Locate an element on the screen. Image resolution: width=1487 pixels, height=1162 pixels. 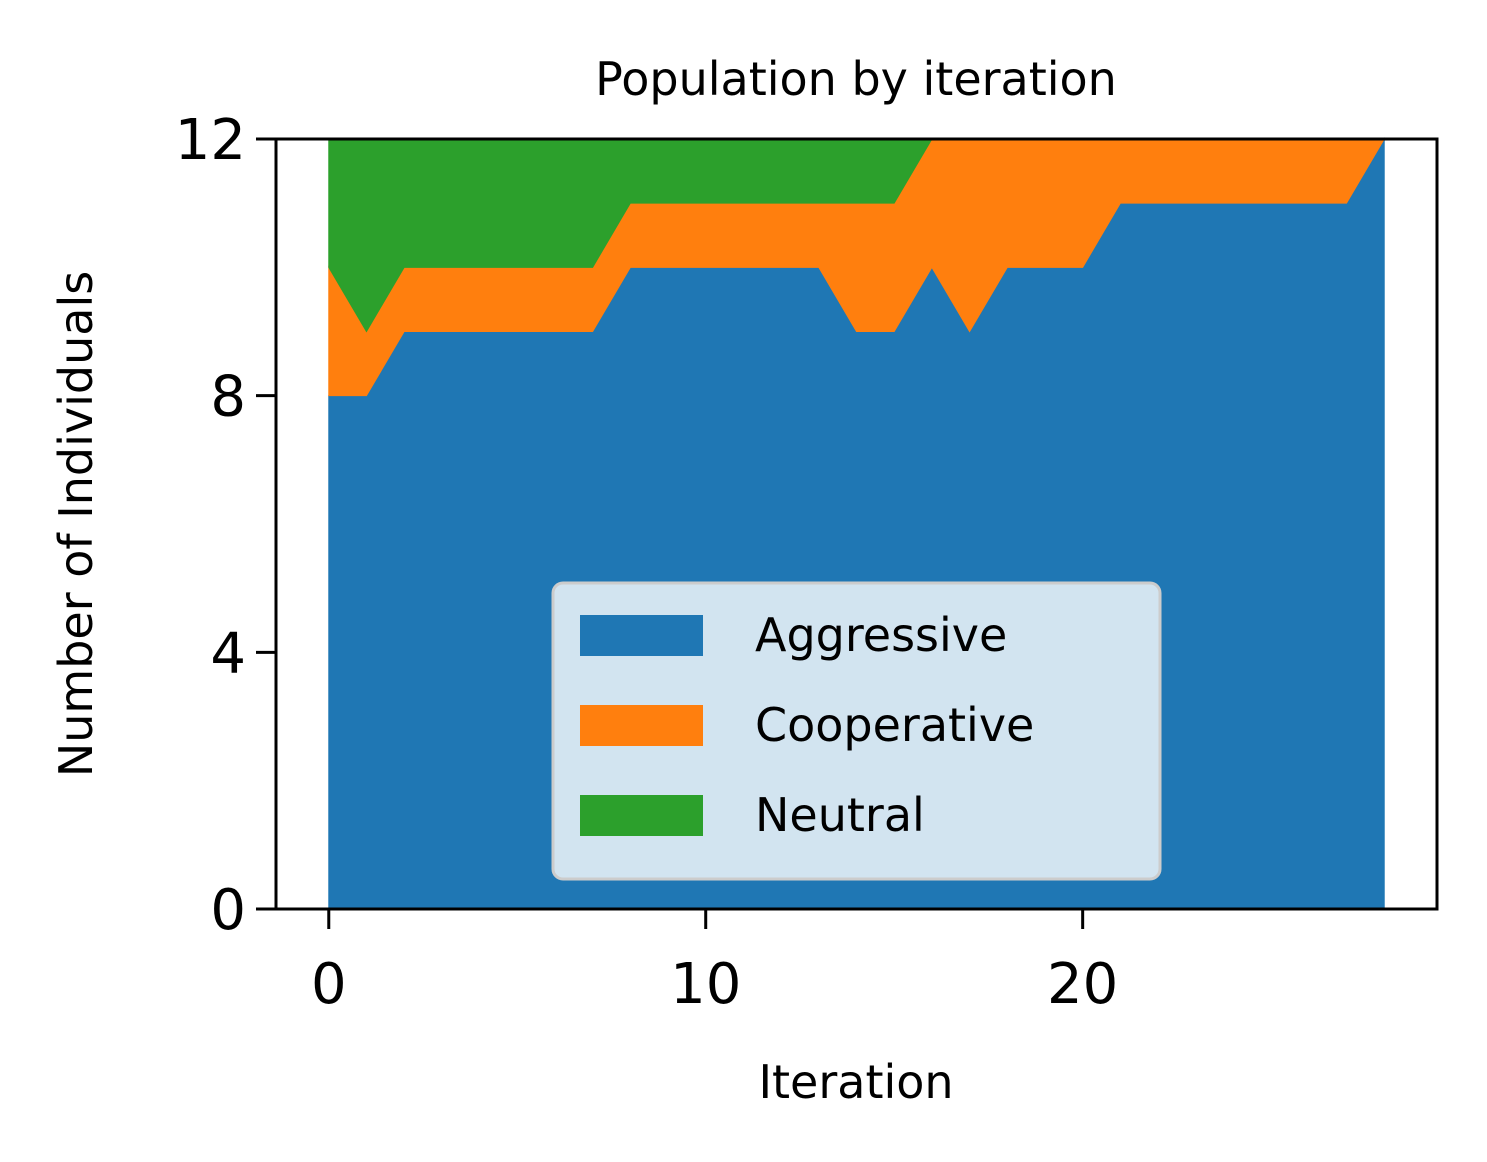
x-tick-label: 20 is located at coordinates (1082, 984).